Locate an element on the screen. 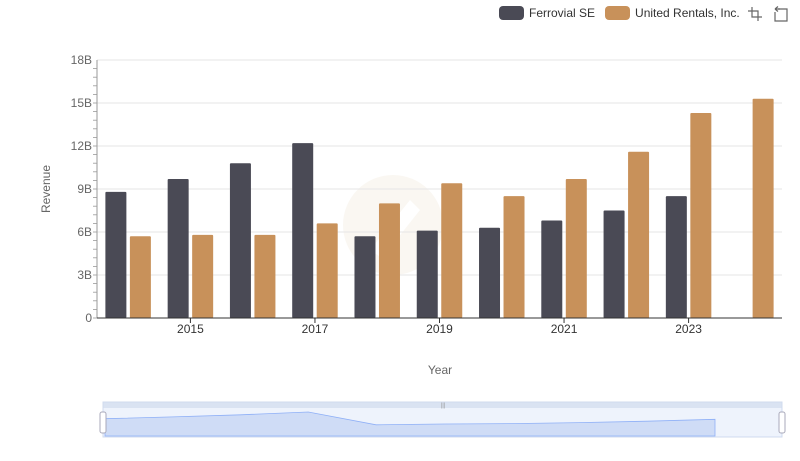 The height and width of the screenshot is (461, 800). legend-swatch-ferrovial is located at coordinates (511, 13).